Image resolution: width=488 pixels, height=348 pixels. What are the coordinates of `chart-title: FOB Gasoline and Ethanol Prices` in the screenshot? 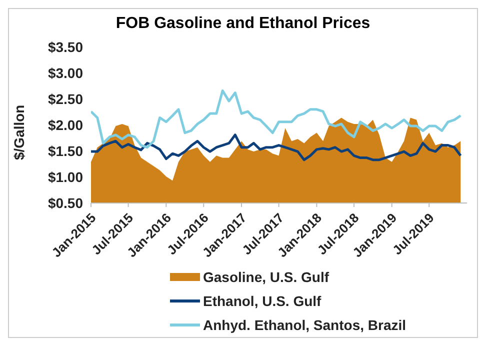 It's located at (243, 24).